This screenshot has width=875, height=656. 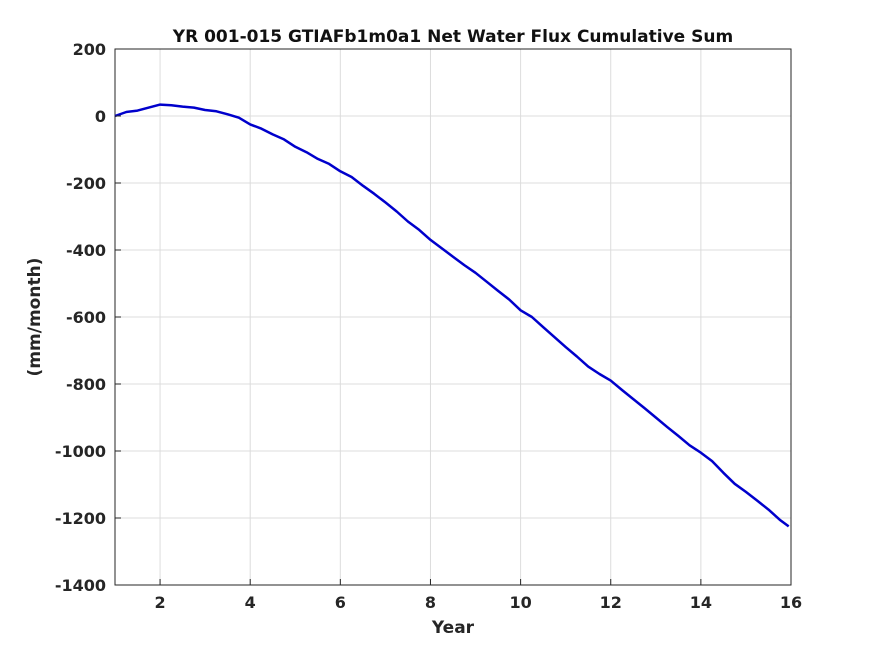 What do you see at coordinates (611, 602) in the screenshot?
I see `x-tick-label: 12` at bounding box center [611, 602].